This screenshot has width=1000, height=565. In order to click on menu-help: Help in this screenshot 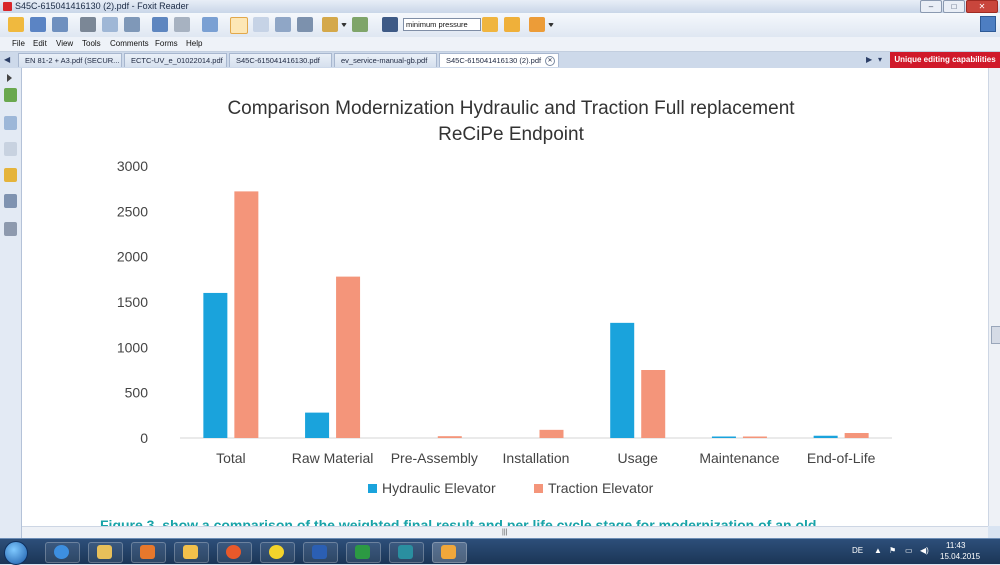, I will do `click(194, 43)`.